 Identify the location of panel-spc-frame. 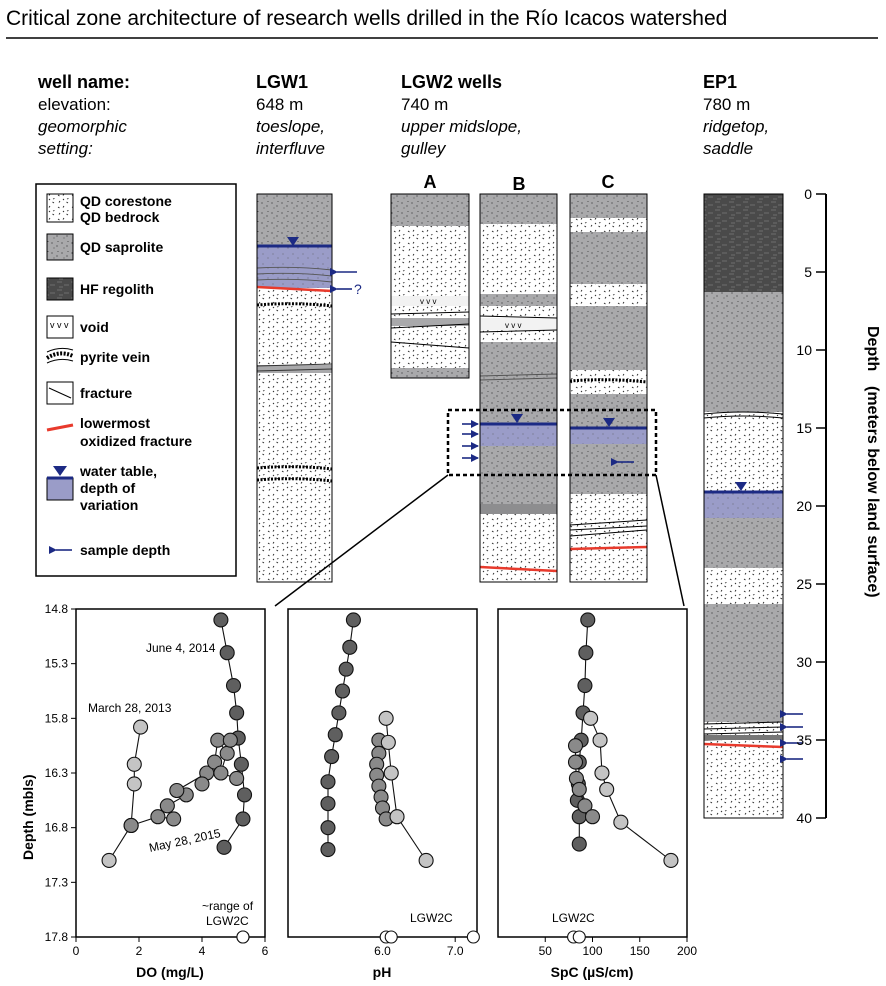
(592, 773).